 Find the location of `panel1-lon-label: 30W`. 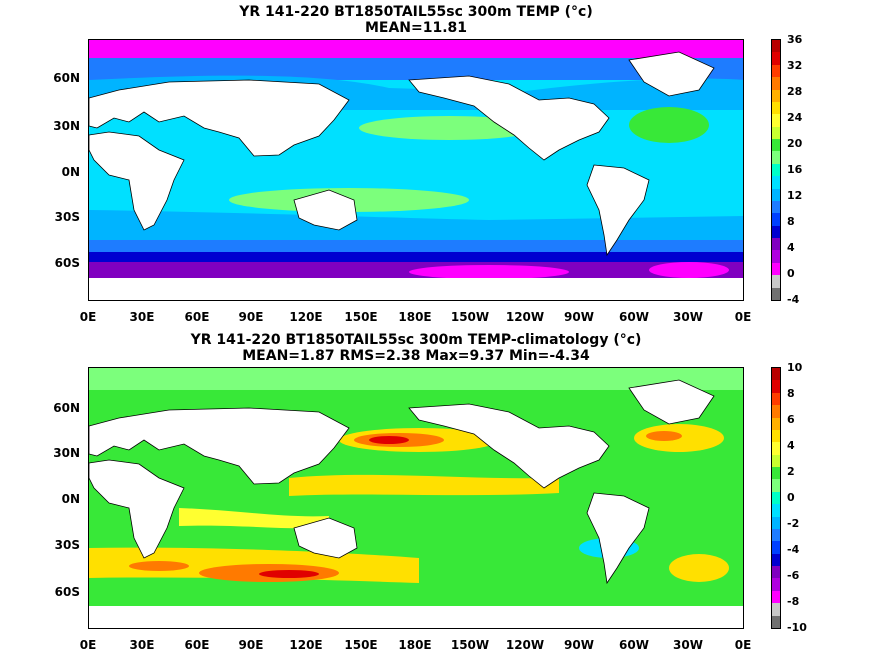

panel1-lon-label: 30W is located at coordinates (688, 317).